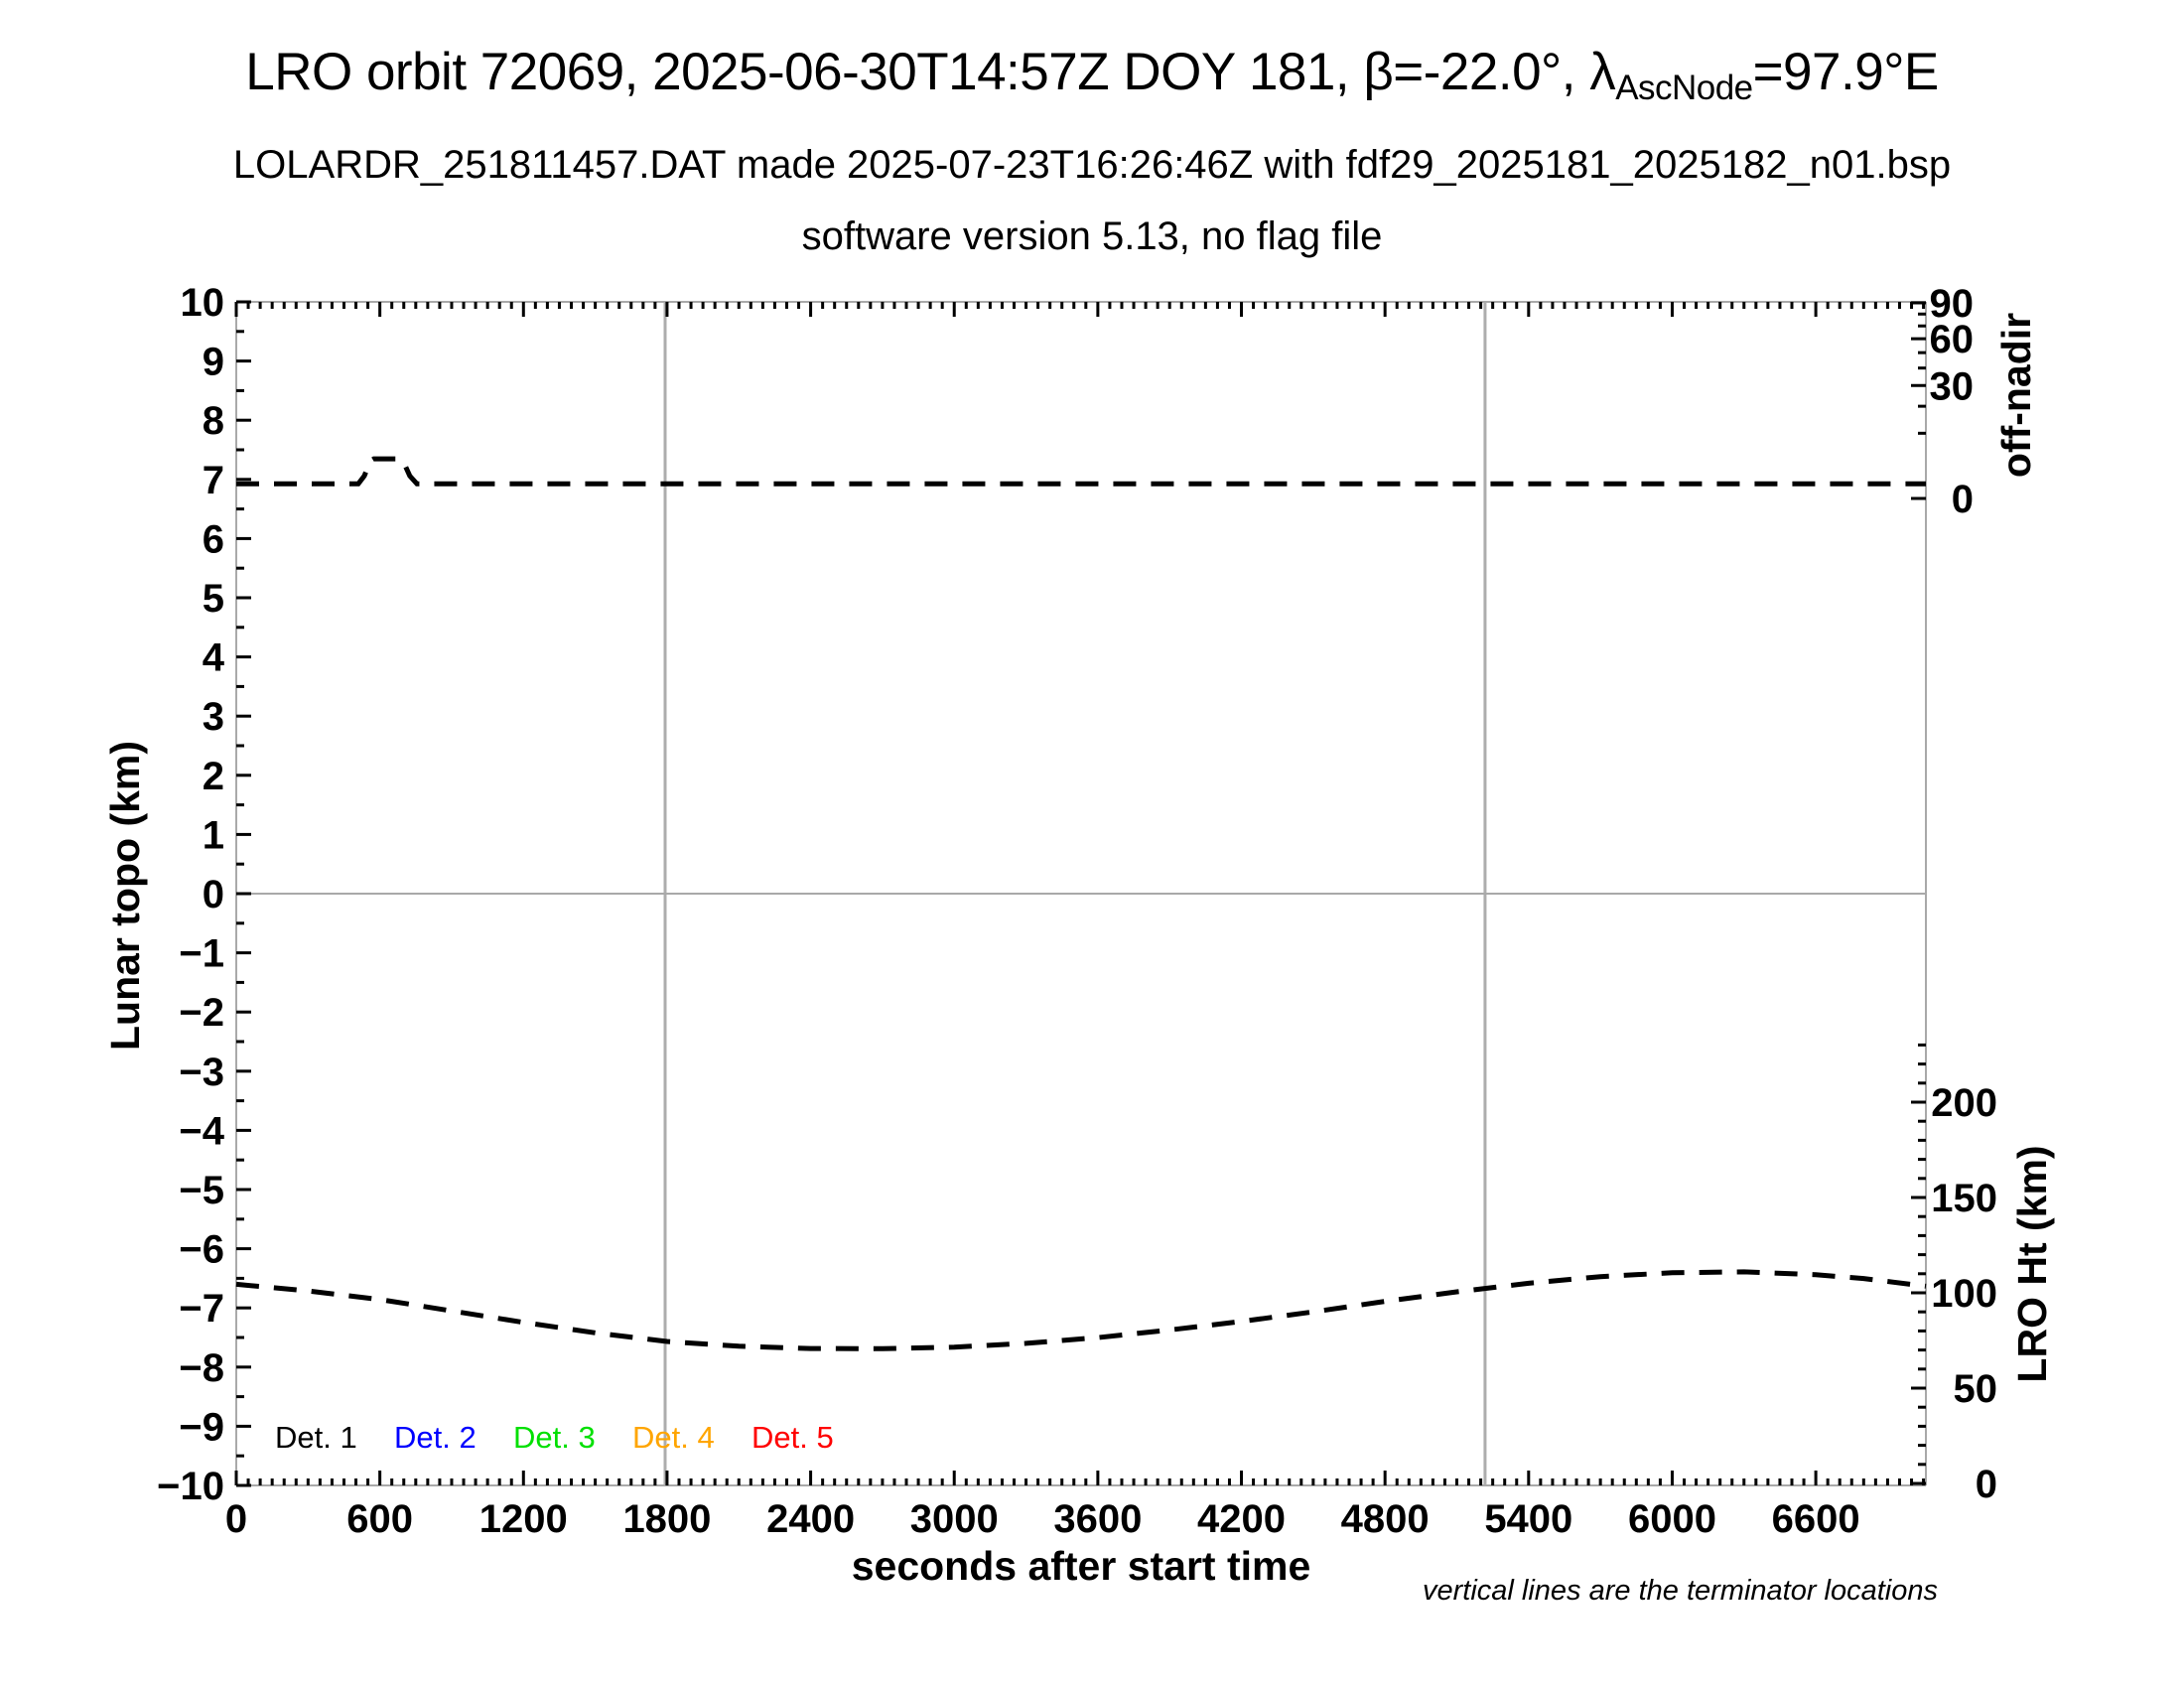 Image resolution: width=2184 pixels, height=1688 pixels. Describe the element at coordinates (213, 480) in the screenshot. I see `y-left-tick-label: 7` at that location.